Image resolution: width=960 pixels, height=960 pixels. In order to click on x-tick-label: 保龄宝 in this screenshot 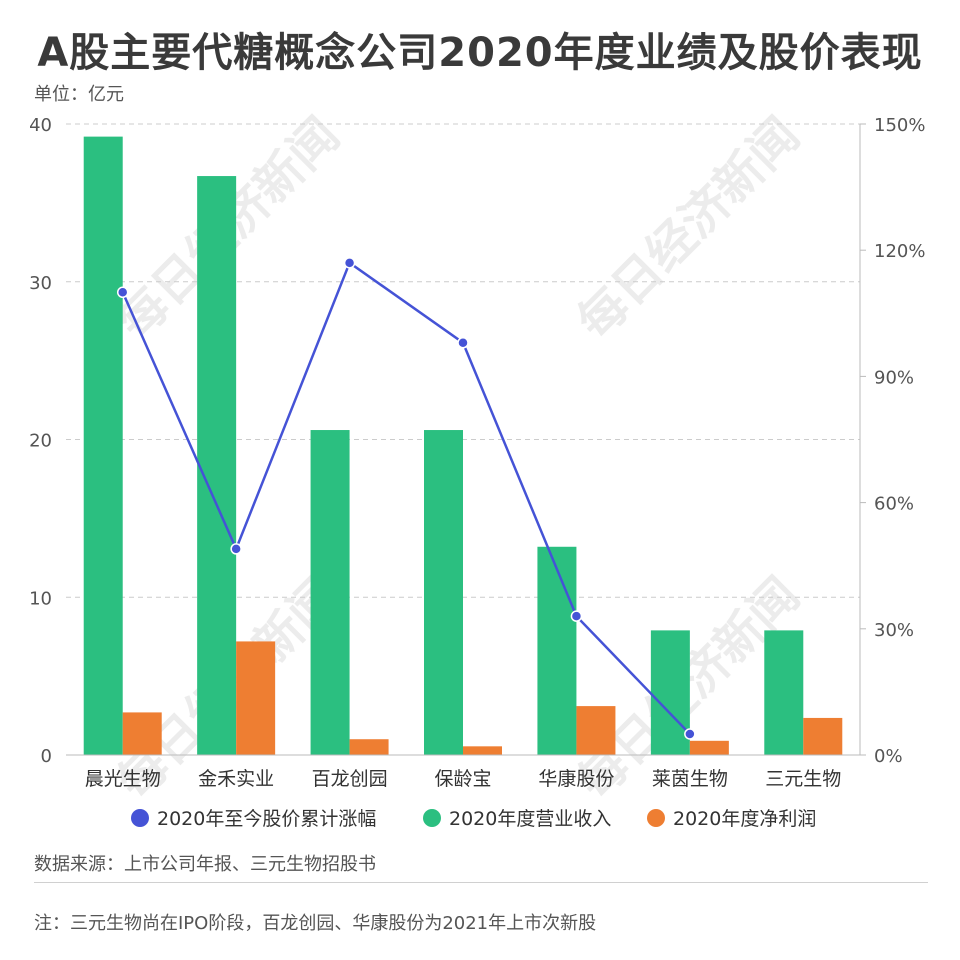, I will do `click(462, 779)`.